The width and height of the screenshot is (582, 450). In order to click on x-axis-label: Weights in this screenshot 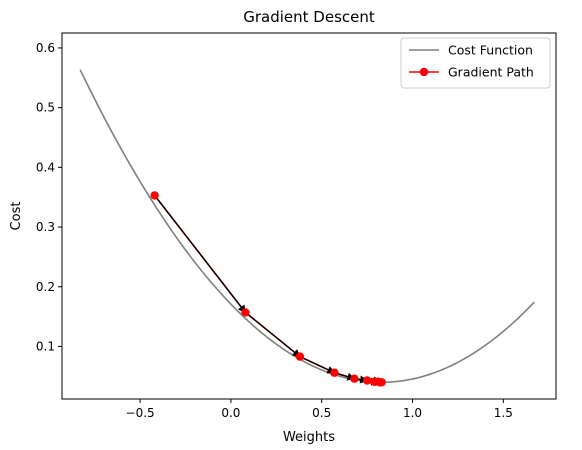, I will do `click(309, 437)`.